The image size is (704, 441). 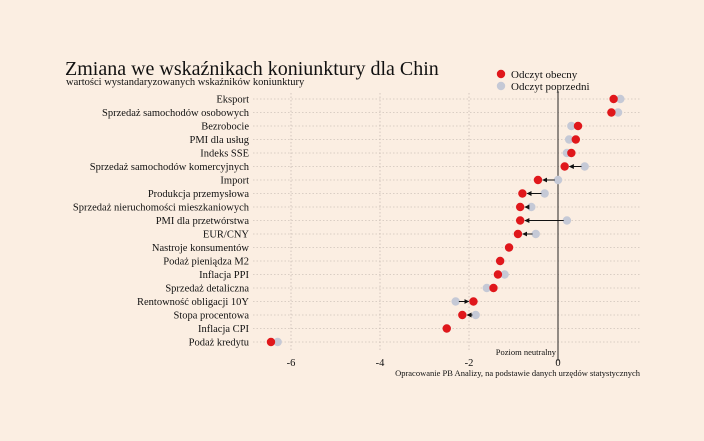 I want to click on category-label: Rentowność obligacji 10Y, so click(x=193, y=302).